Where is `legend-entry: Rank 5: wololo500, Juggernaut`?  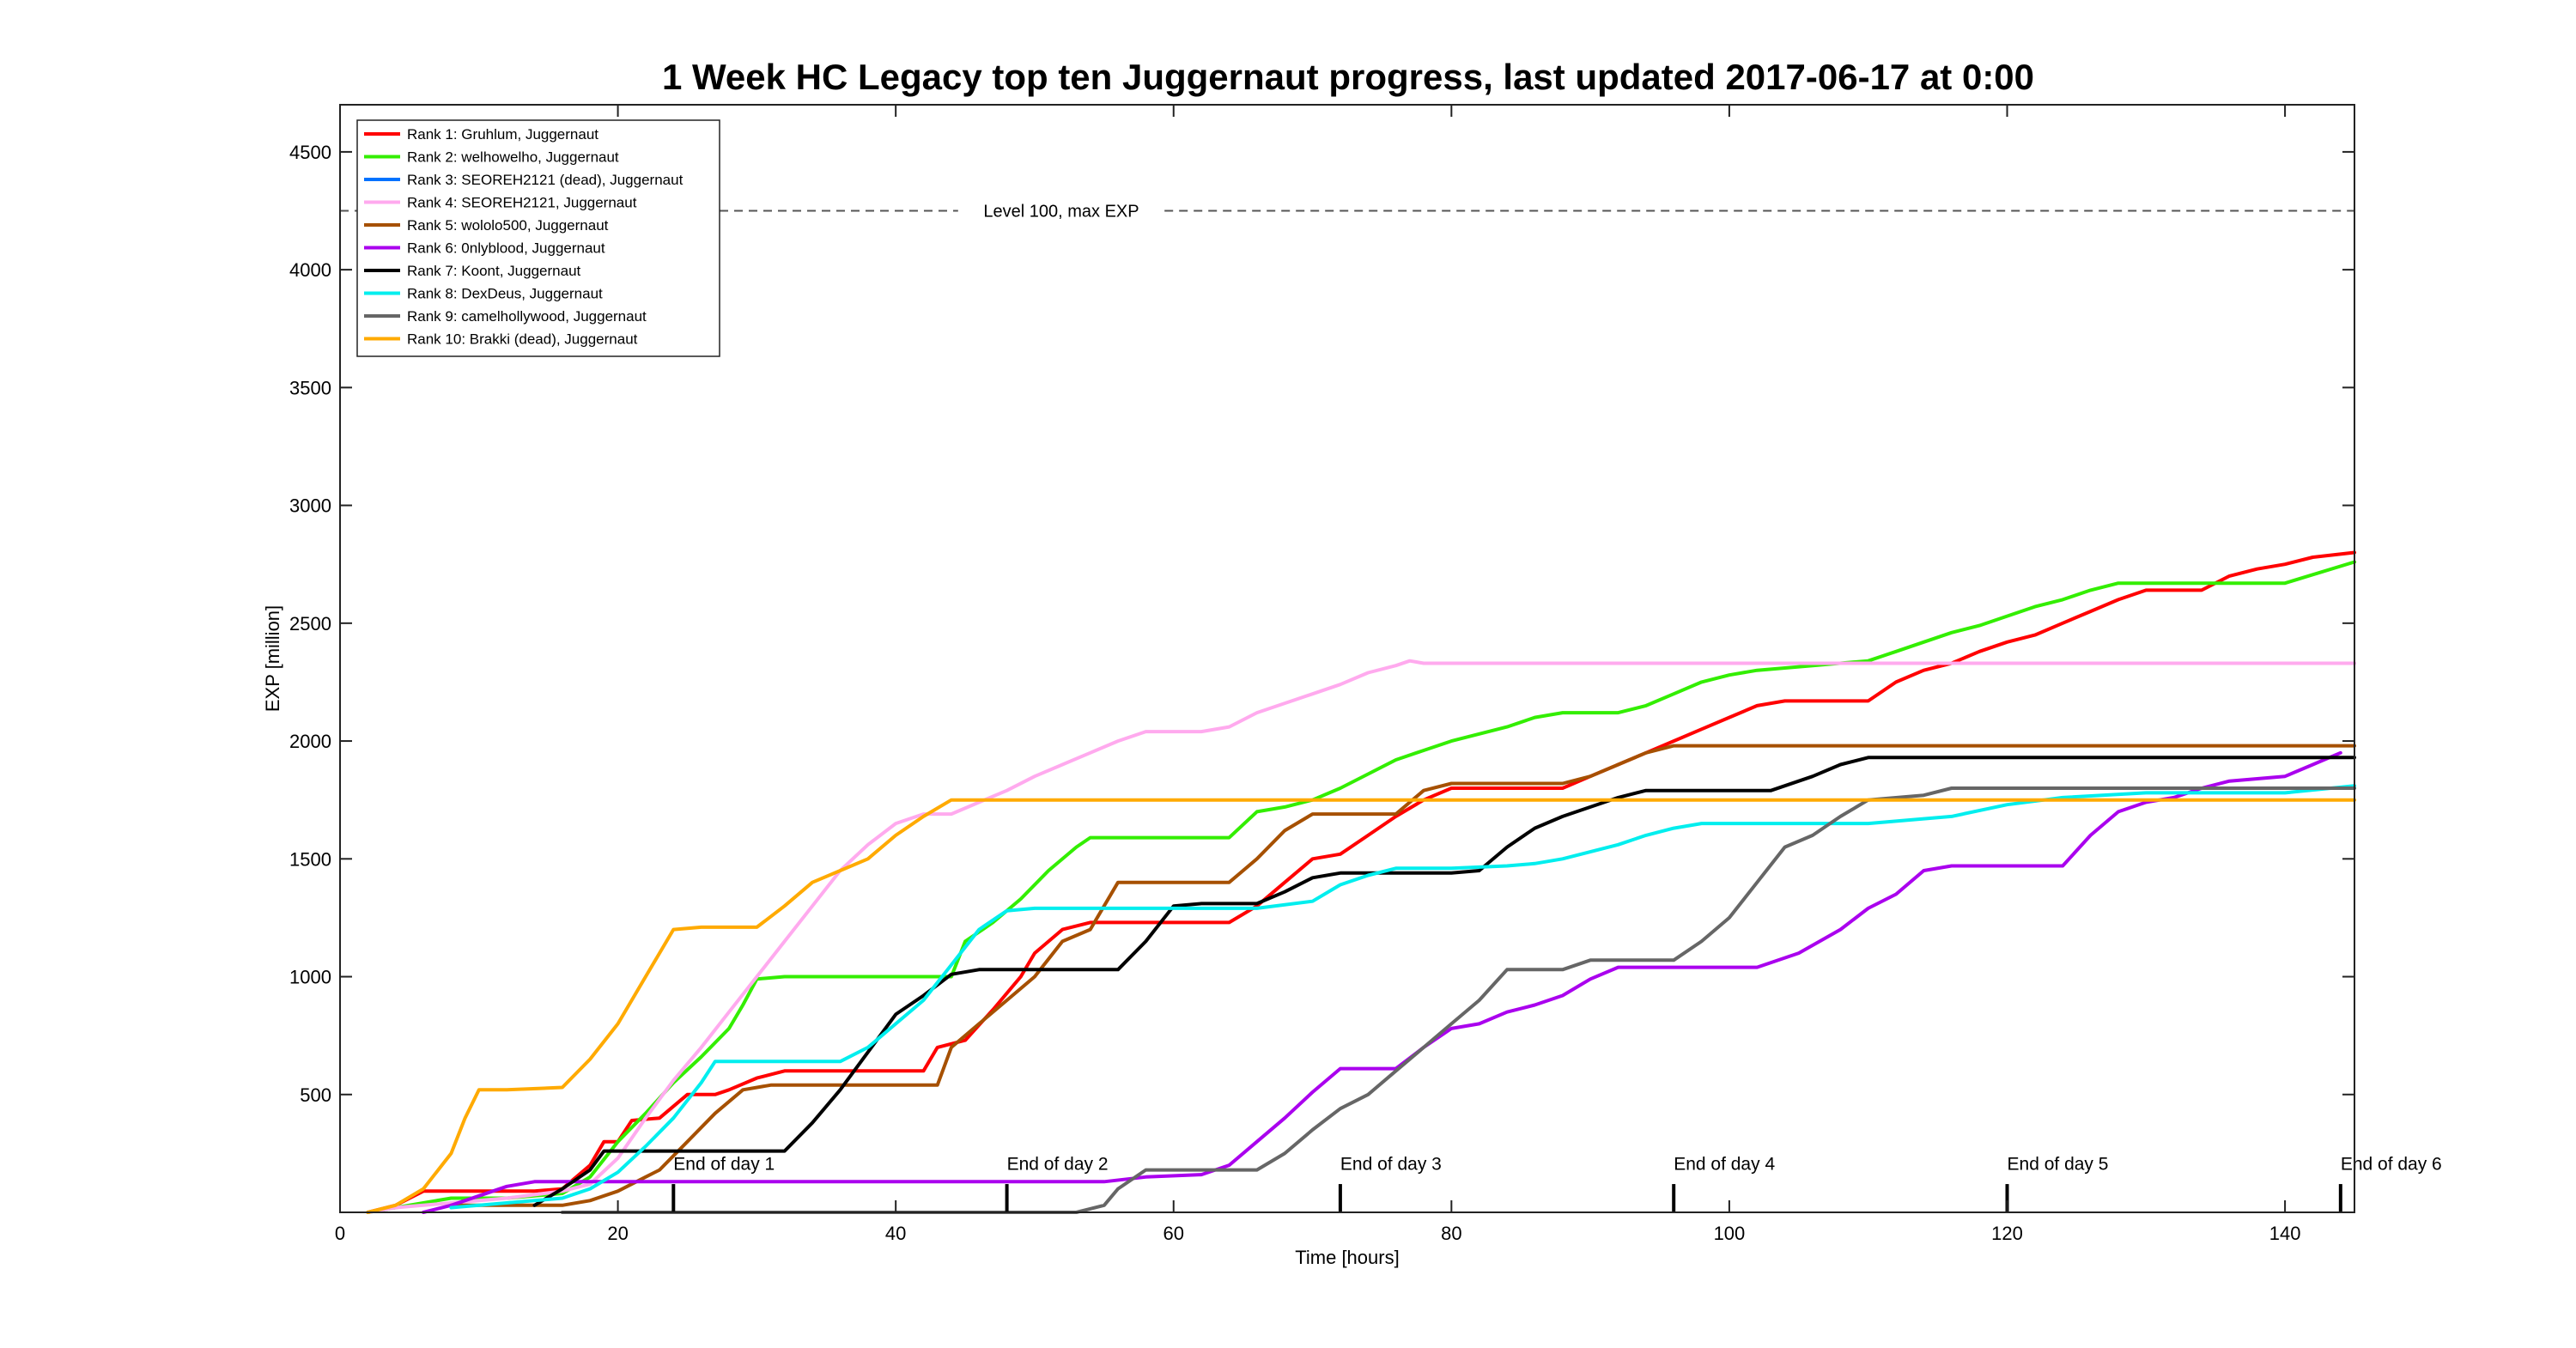 legend-entry: Rank 5: wololo500, Juggernaut is located at coordinates (508, 226).